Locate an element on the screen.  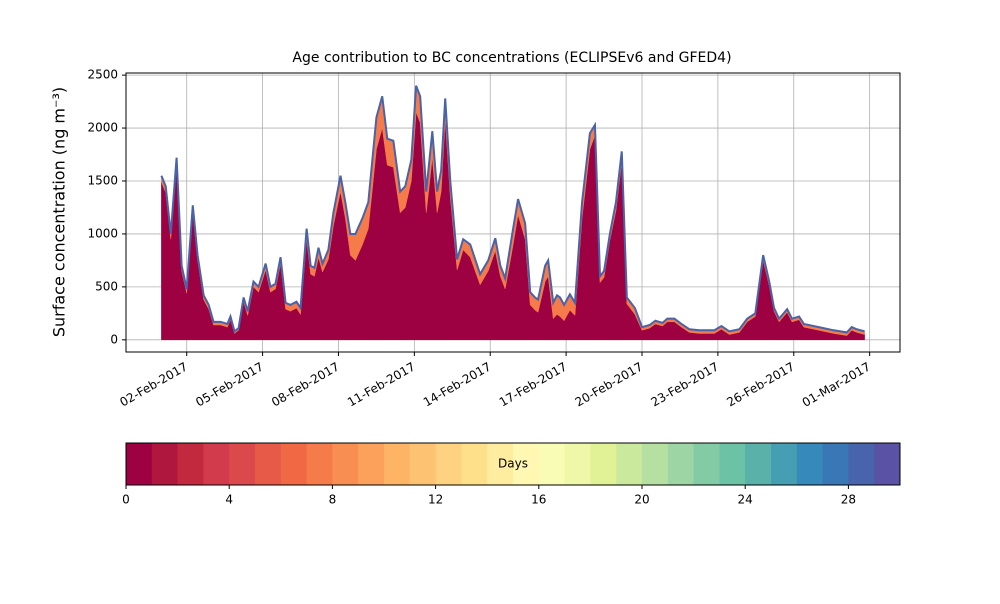
colorbar-label: Days is located at coordinates (513, 464).